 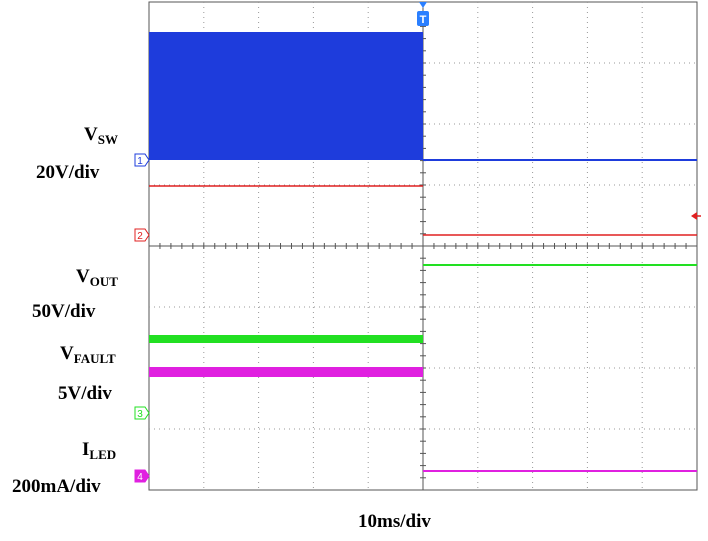 I want to click on channel-1-marker-label: 1, so click(x=140, y=161).